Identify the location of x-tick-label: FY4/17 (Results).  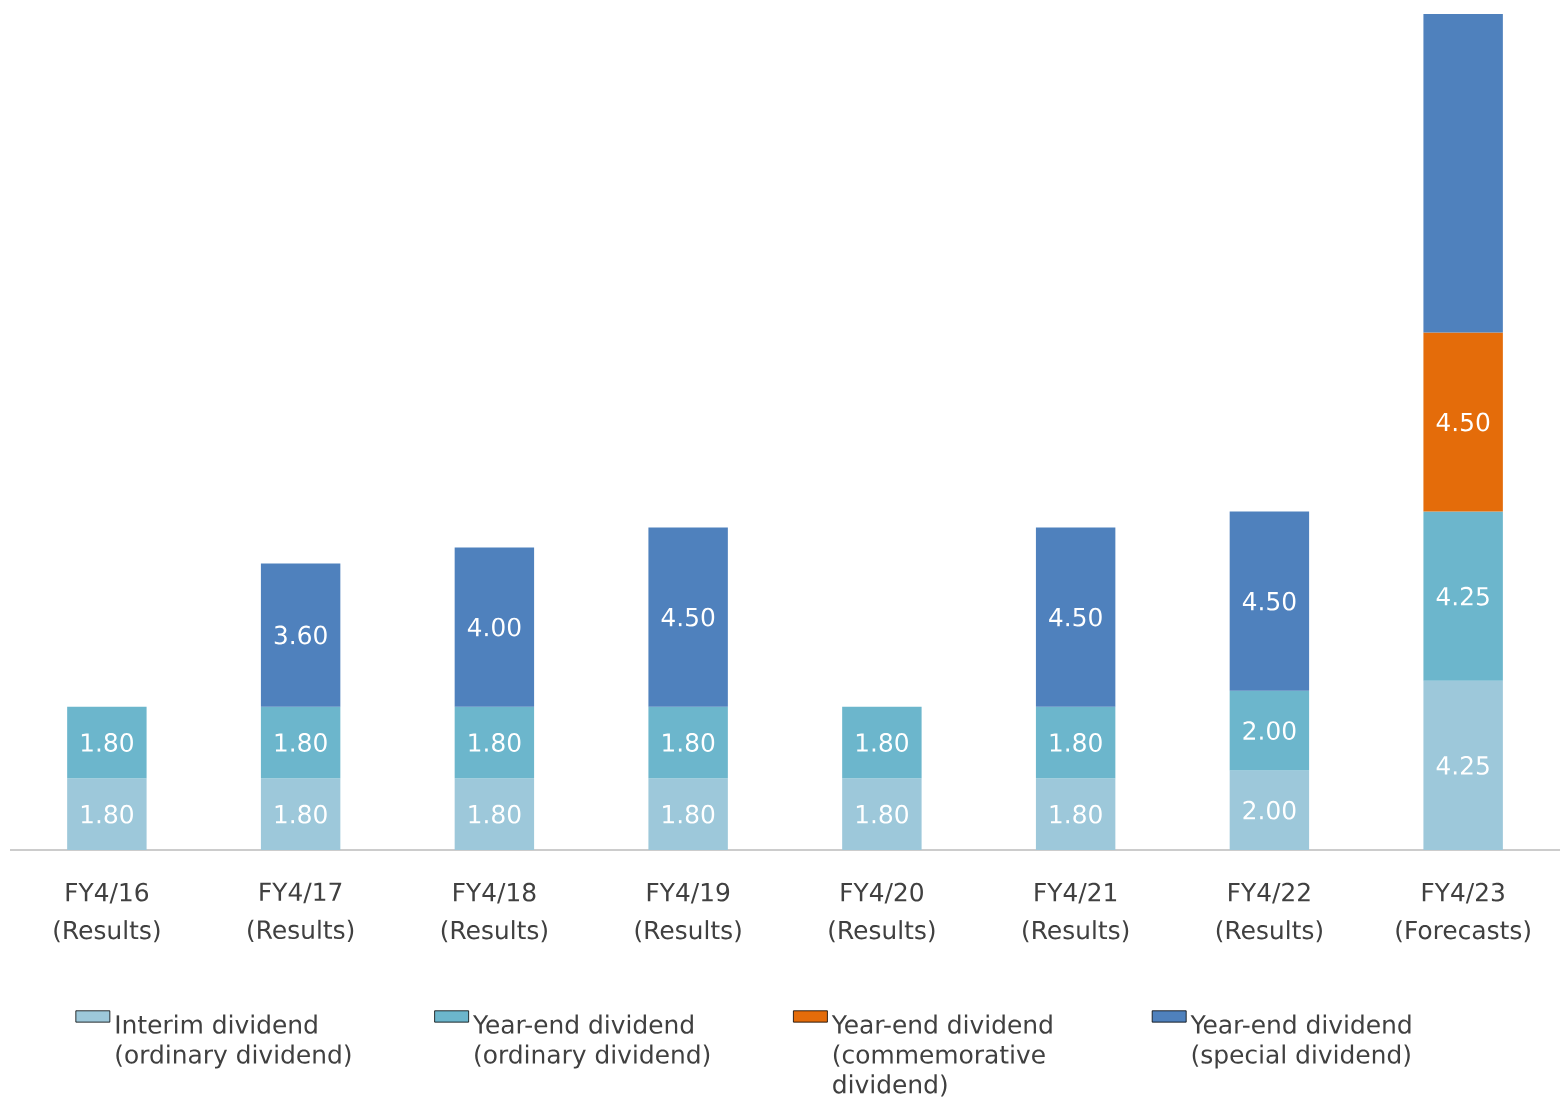
(301, 912).